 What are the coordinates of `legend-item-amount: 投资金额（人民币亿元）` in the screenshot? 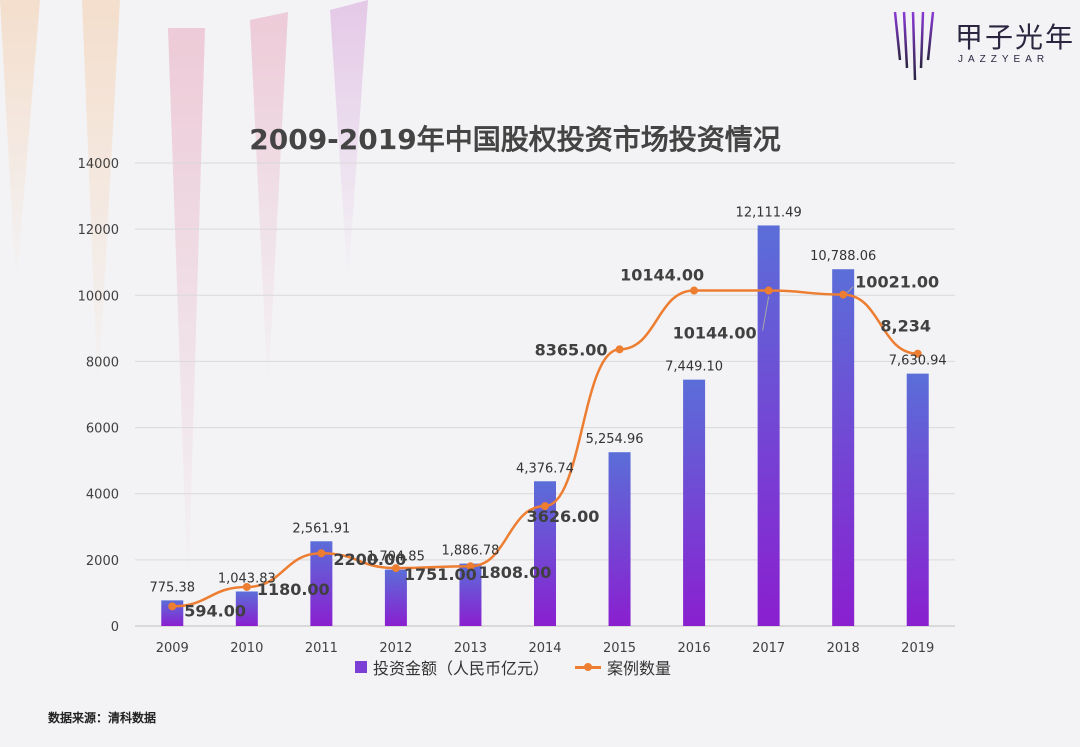 It's located at (452, 667).